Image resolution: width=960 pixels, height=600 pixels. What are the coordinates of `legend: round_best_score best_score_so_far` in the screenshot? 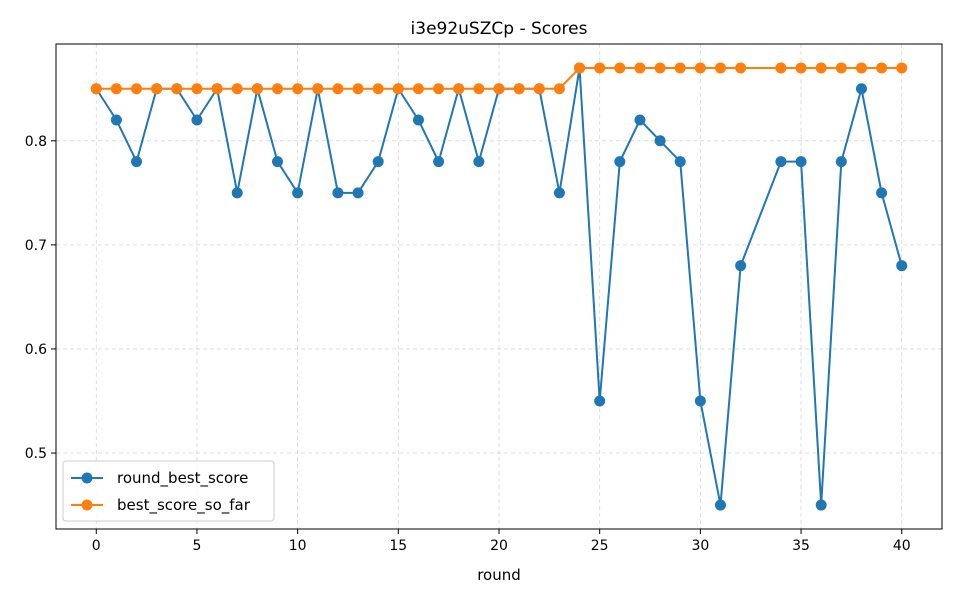 It's located at (168, 491).